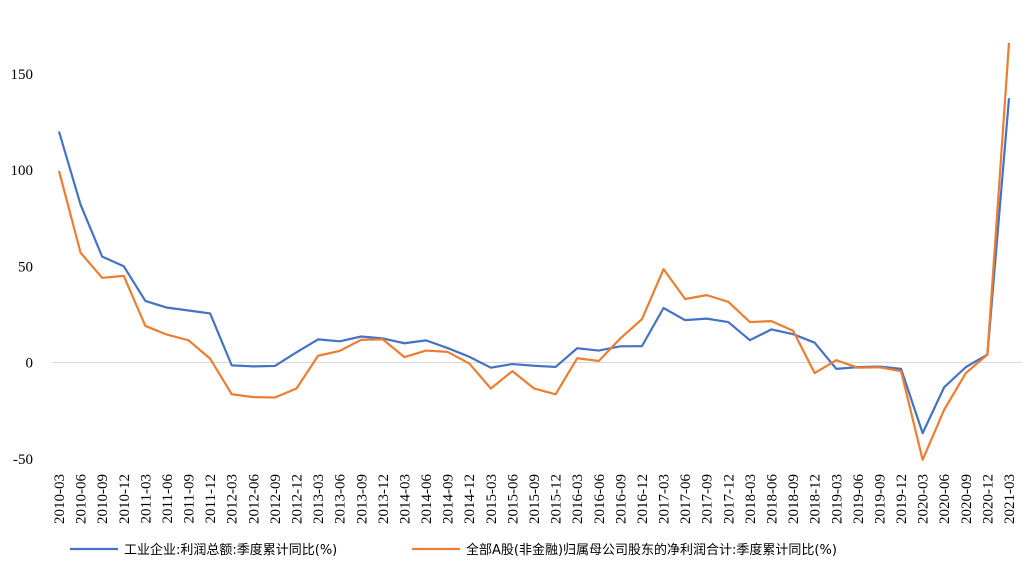 The image size is (1032, 568). I want to click on x-tick-label: 2019-06, so click(859, 499).